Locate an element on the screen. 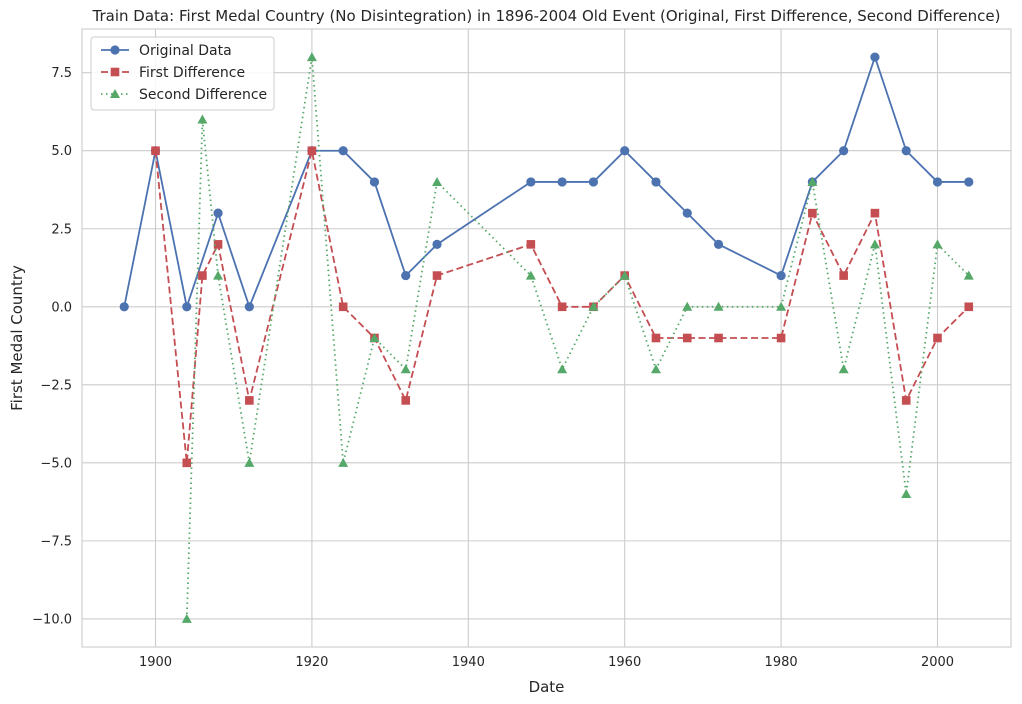 This screenshot has width=1022, height=704. legend-label: Second Difference is located at coordinates (203, 95).